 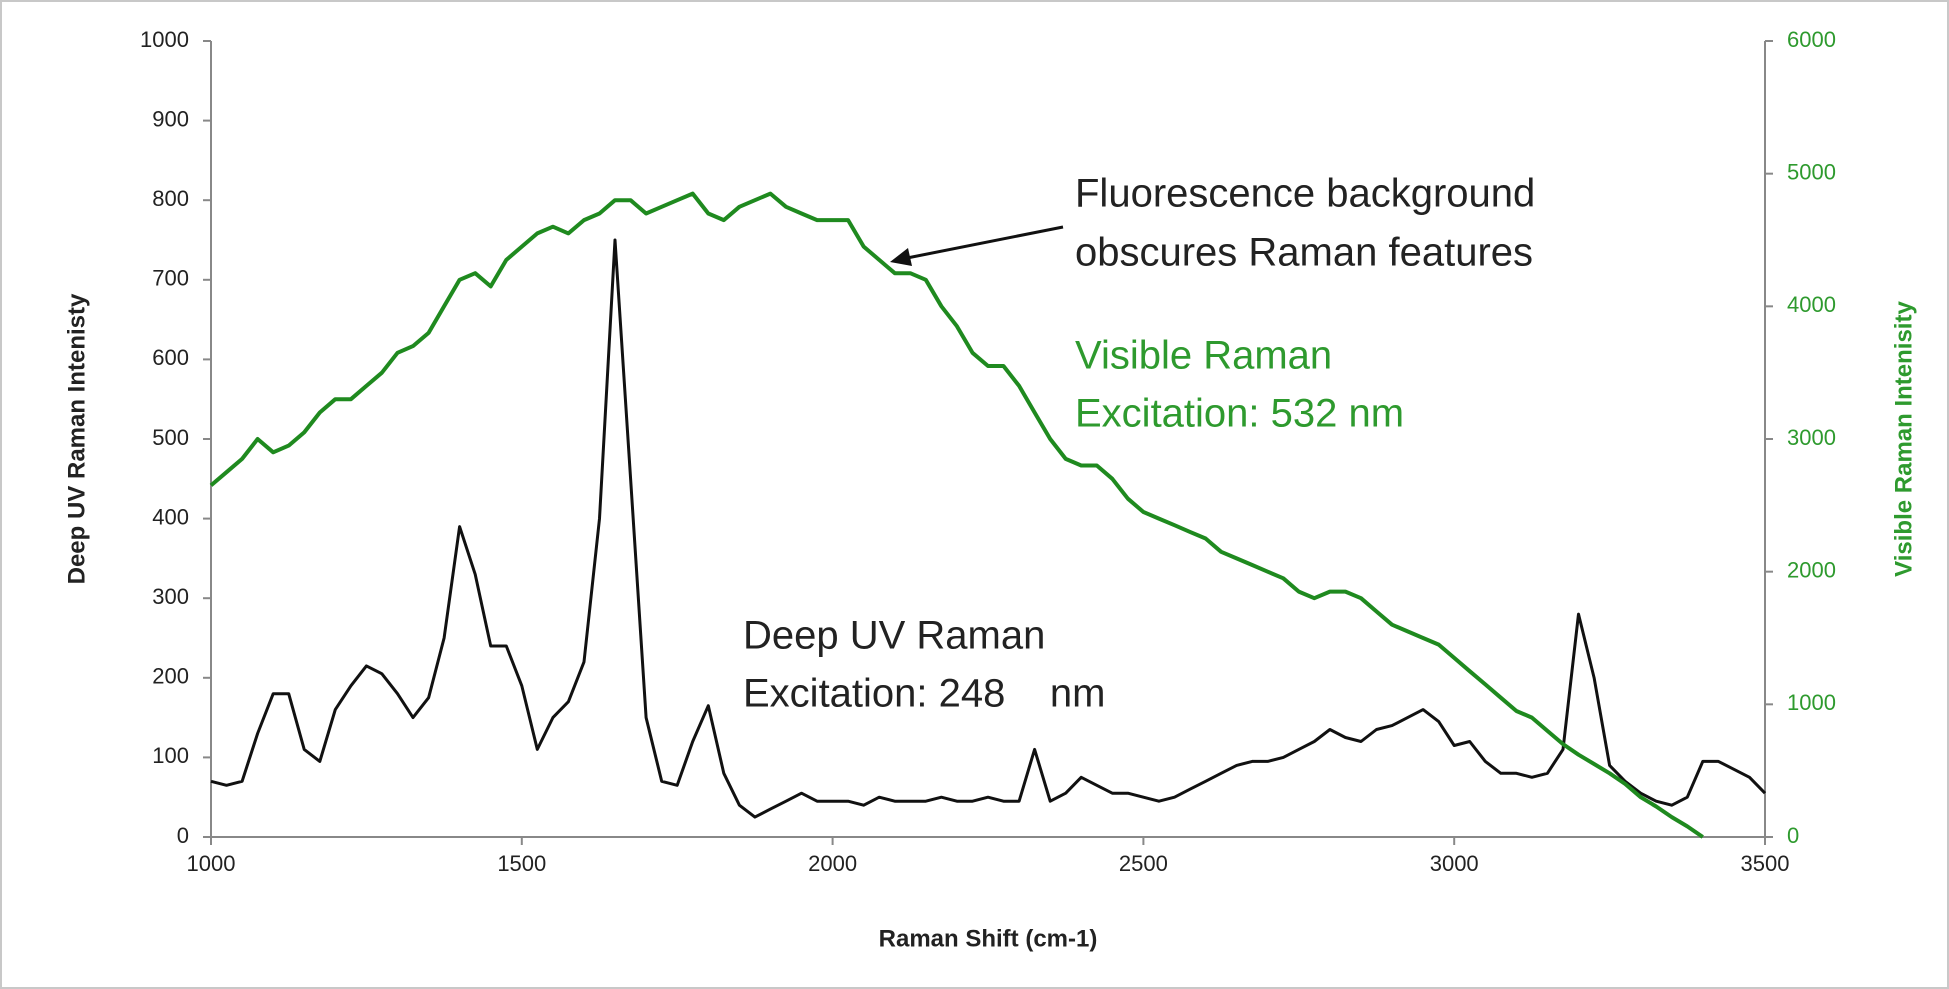 I want to click on y-tick-label: 100, so click(x=170, y=755).